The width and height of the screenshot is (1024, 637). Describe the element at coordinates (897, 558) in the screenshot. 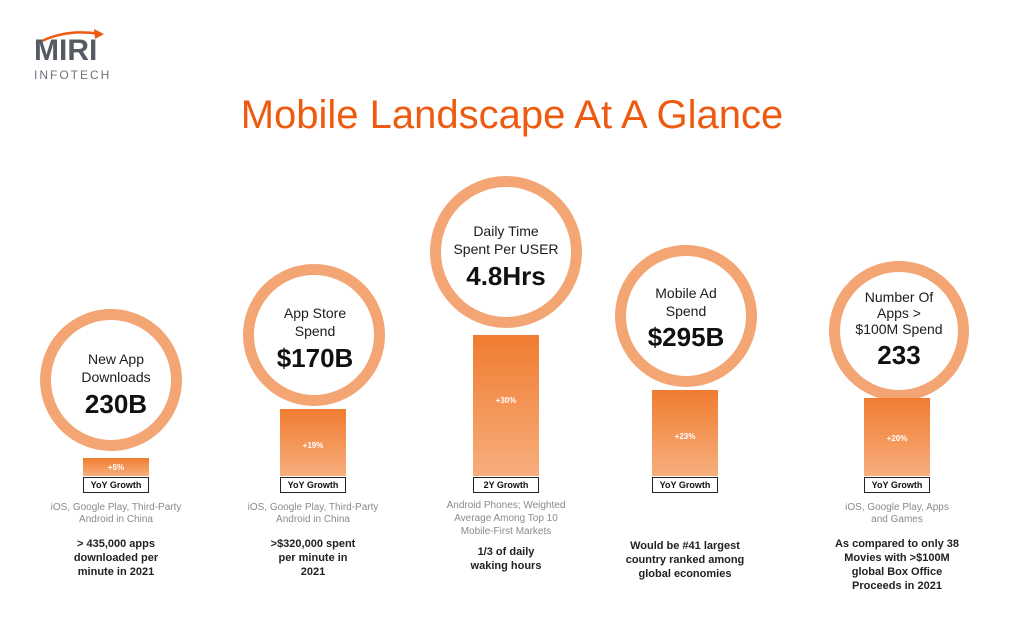

I see `note-line: Movies with >$100M` at that location.